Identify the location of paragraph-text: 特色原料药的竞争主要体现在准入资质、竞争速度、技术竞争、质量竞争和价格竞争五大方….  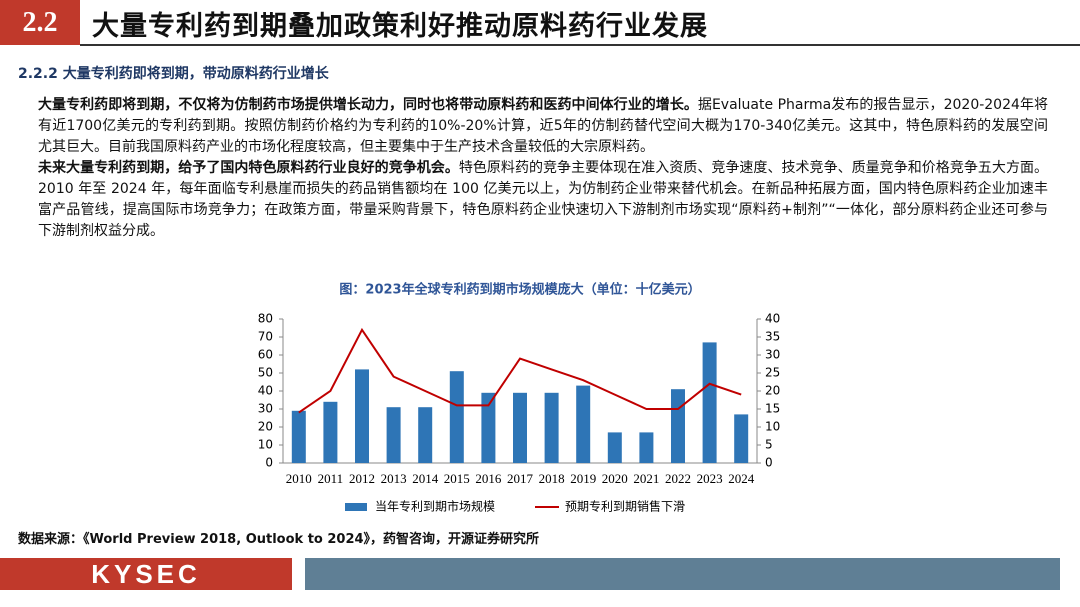
(543, 199).